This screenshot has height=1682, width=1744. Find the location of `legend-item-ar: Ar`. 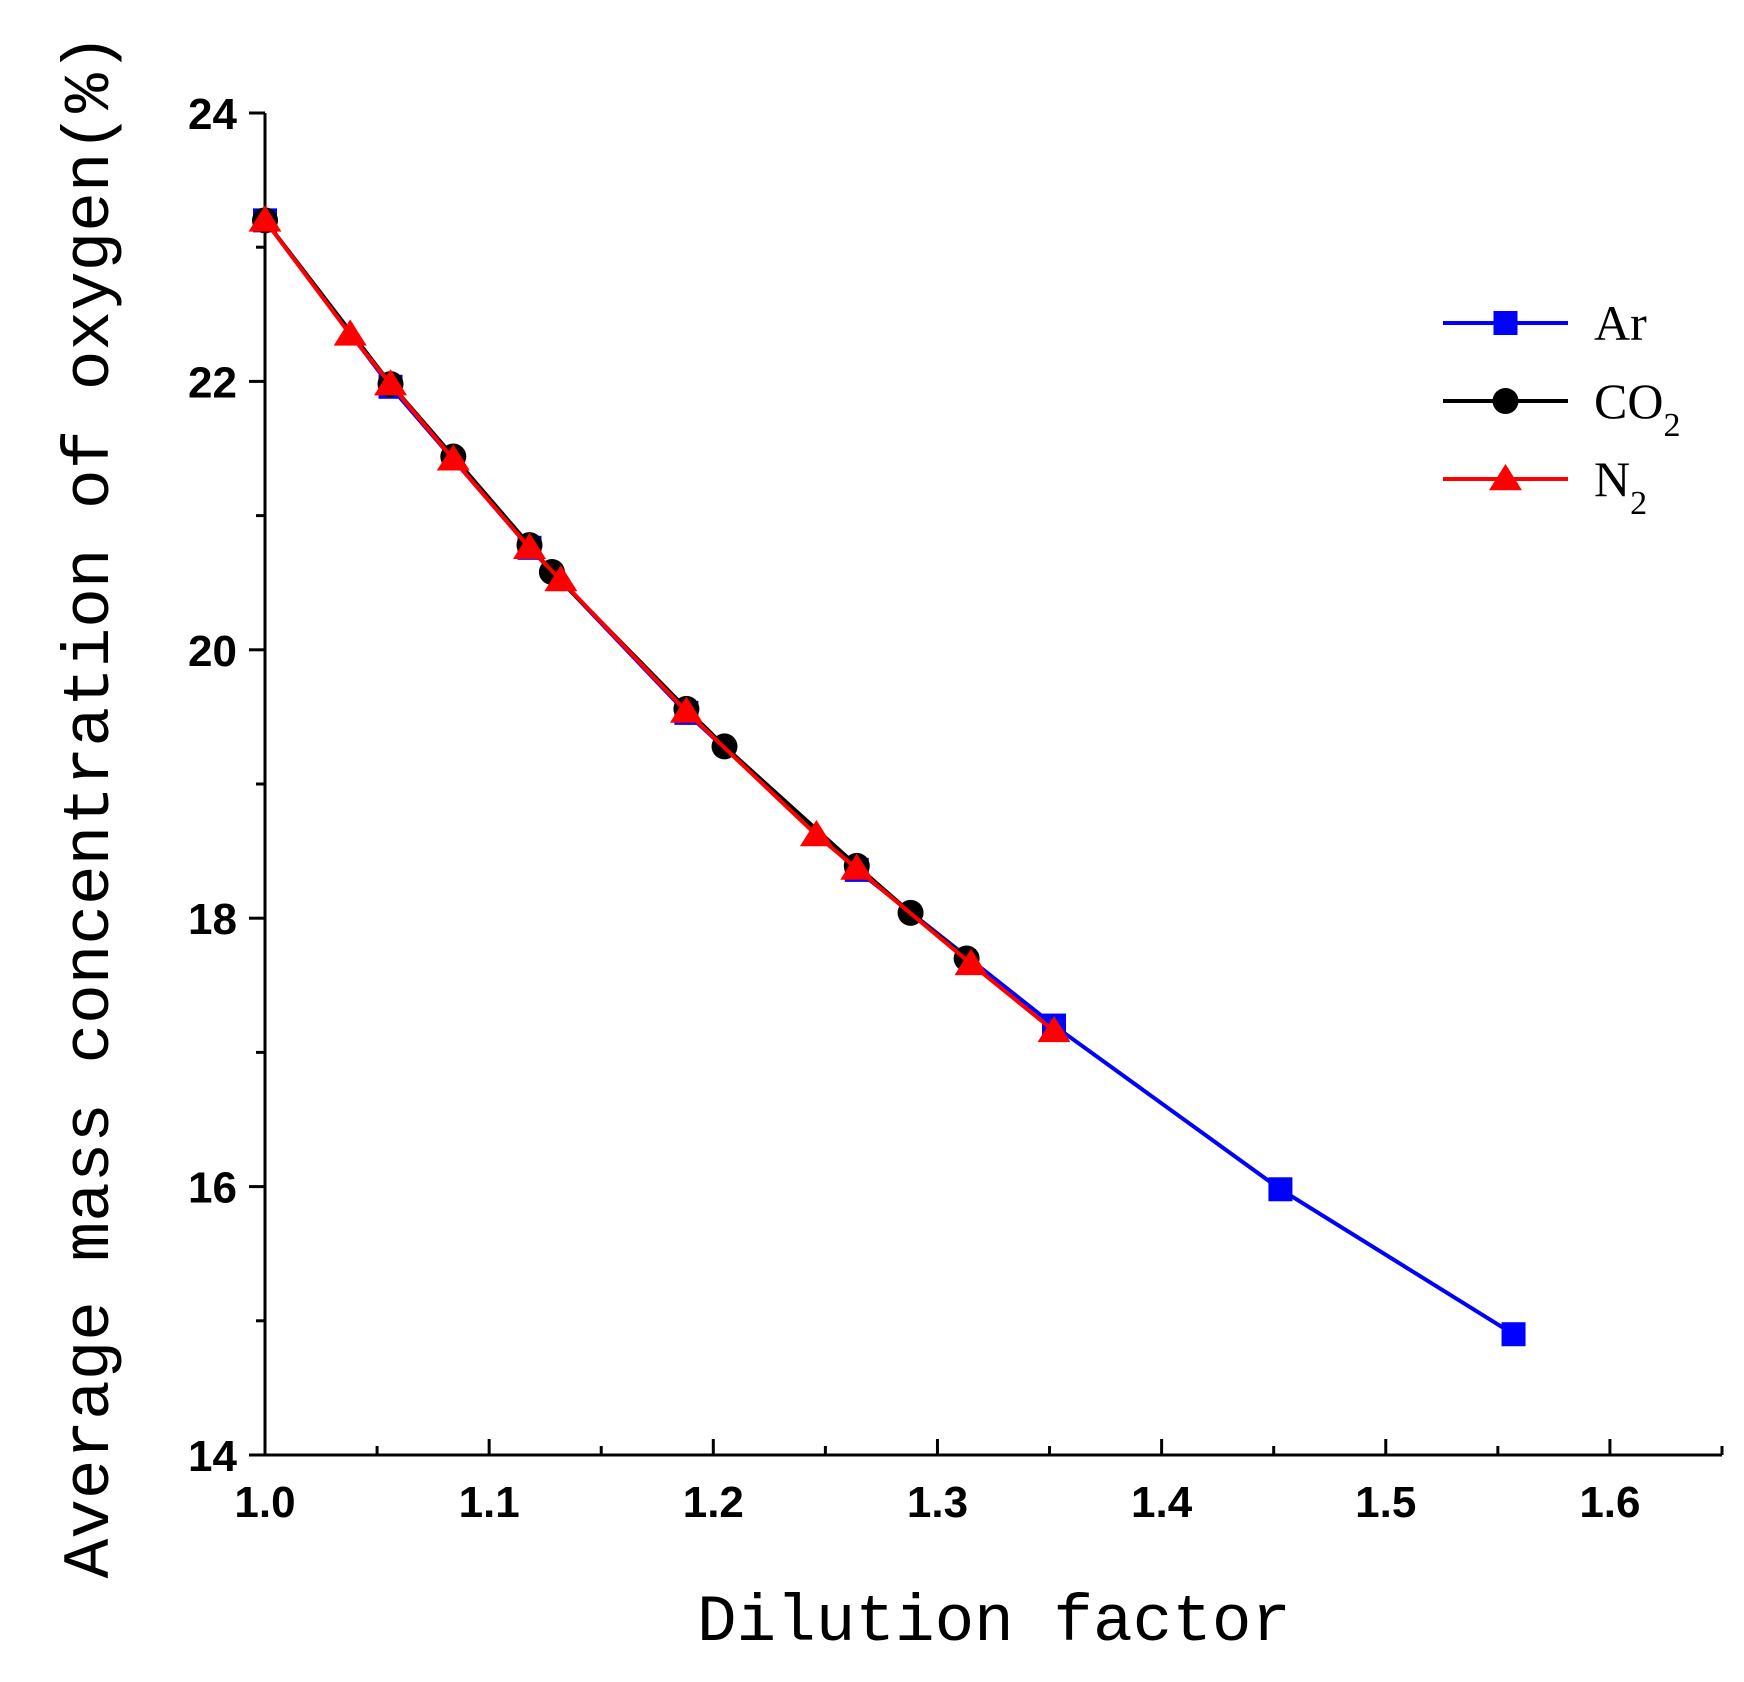

legend-item-ar: Ar is located at coordinates (1545, 323).